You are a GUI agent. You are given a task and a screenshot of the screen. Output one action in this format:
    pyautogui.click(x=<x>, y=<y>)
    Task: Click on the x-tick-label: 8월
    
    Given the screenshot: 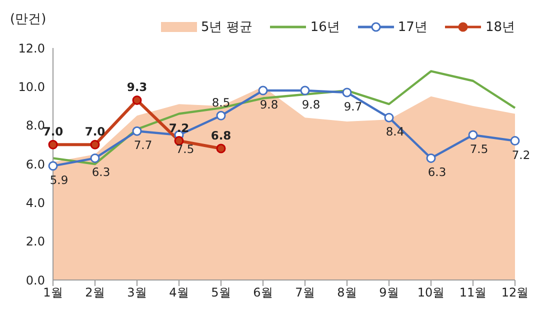 What is the action you would take?
    pyautogui.click(x=347, y=293)
    